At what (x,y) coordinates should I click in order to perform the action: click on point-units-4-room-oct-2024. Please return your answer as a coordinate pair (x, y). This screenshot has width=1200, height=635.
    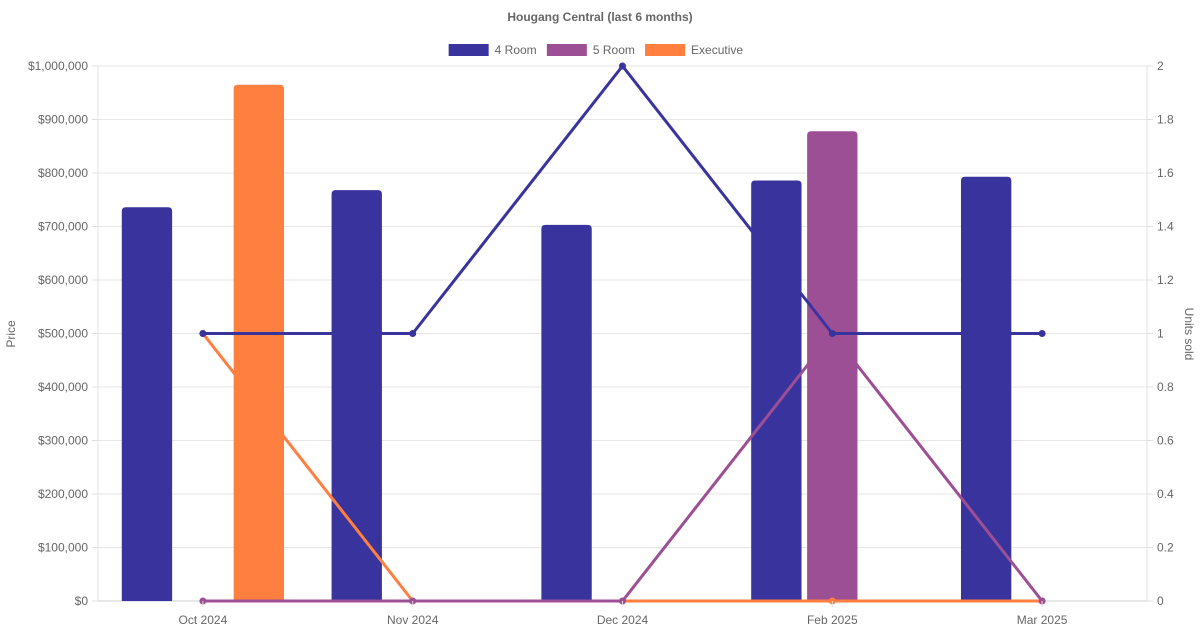
    Looking at the image, I should click on (203, 333).